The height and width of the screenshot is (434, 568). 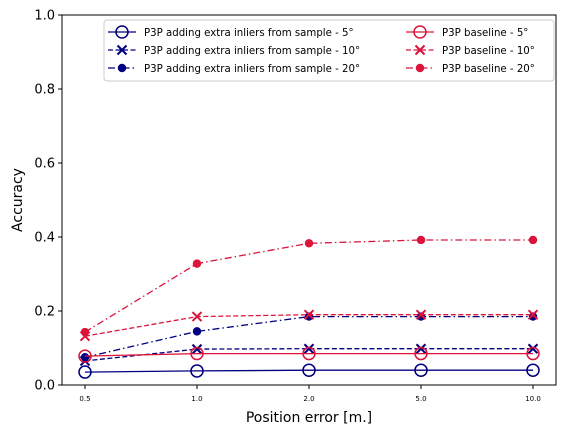 What do you see at coordinates (485, 33) in the screenshot?
I see `legend-label-4: P3P baseline - 5°` at bounding box center [485, 33].